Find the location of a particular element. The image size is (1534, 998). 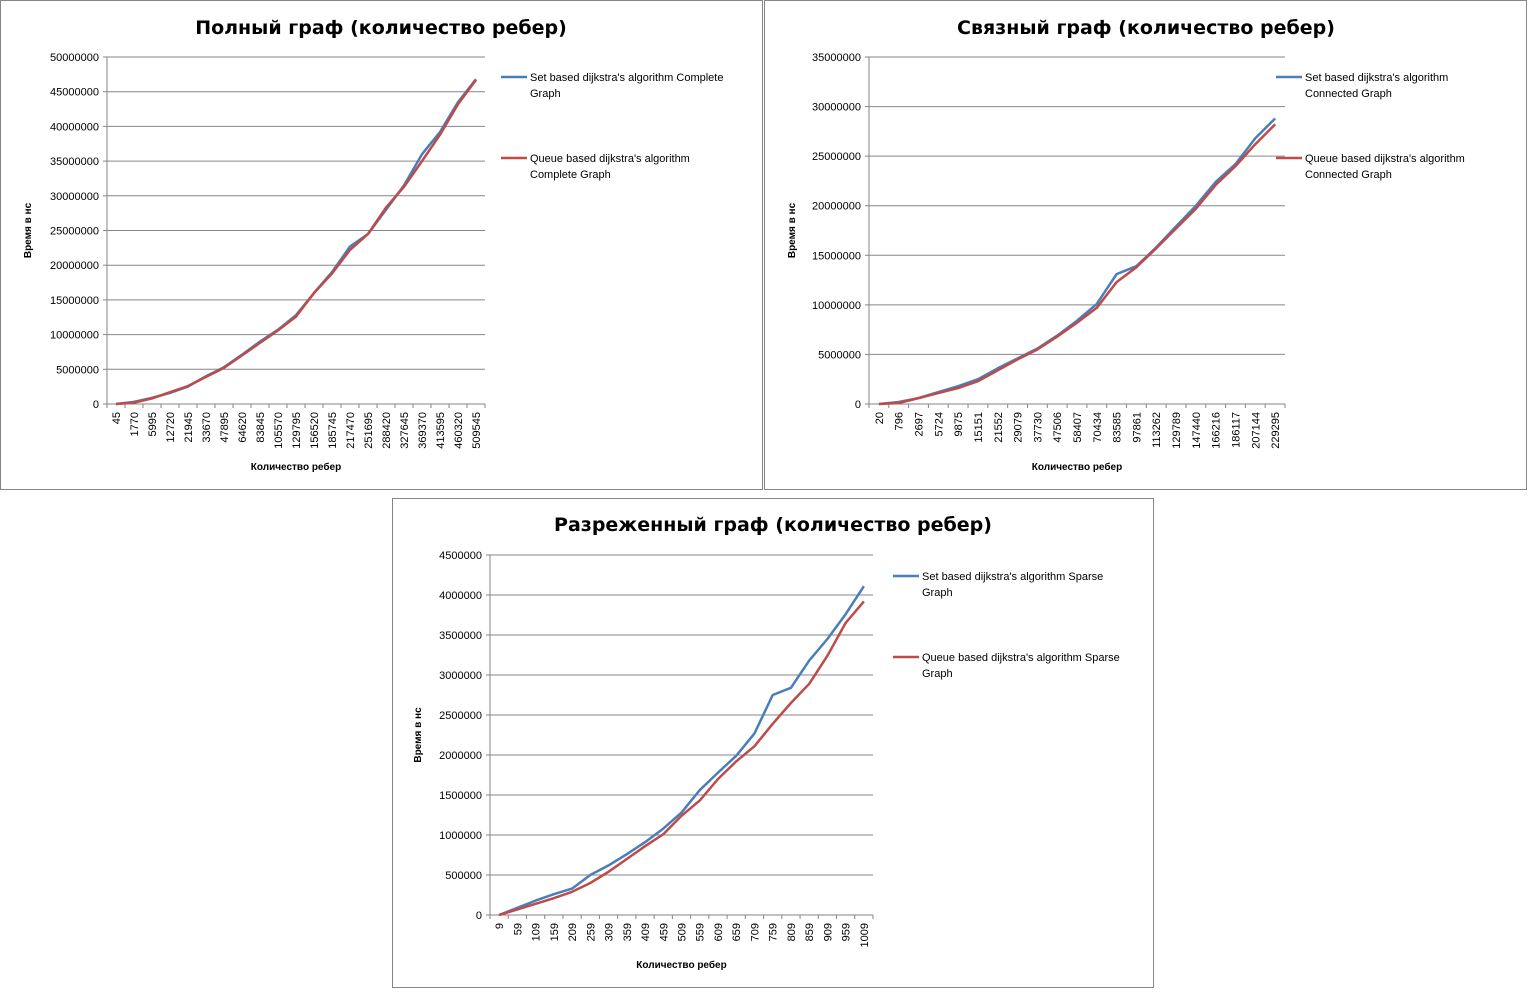

y-tick-label: 2500000 is located at coordinates (460, 716).